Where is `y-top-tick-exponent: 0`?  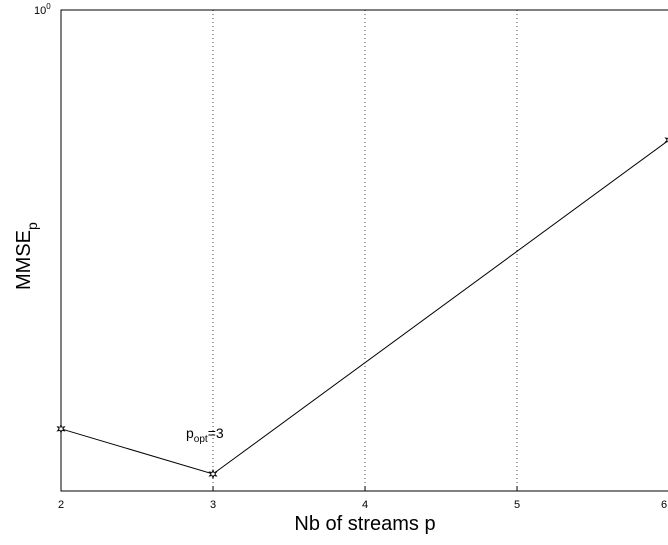
y-top-tick-exponent: 0 is located at coordinates (48, 6).